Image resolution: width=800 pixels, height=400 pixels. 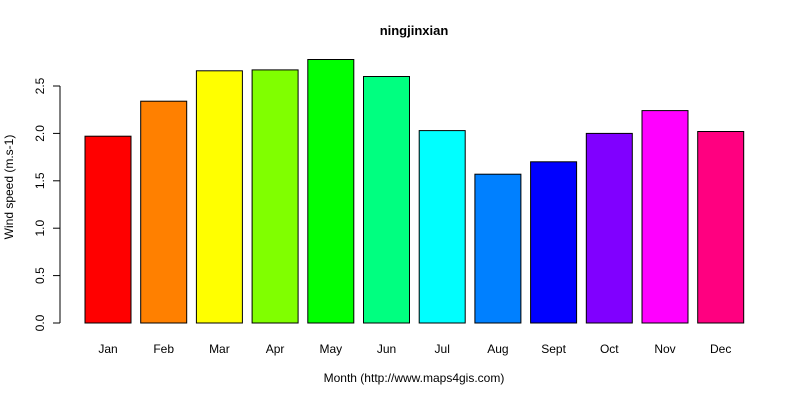 What do you see at coordinates (414, 378) in the screenshot?
I see `x-axis-title: Month (http://www.maps4gis.com)` at bounding box center [414, 378].